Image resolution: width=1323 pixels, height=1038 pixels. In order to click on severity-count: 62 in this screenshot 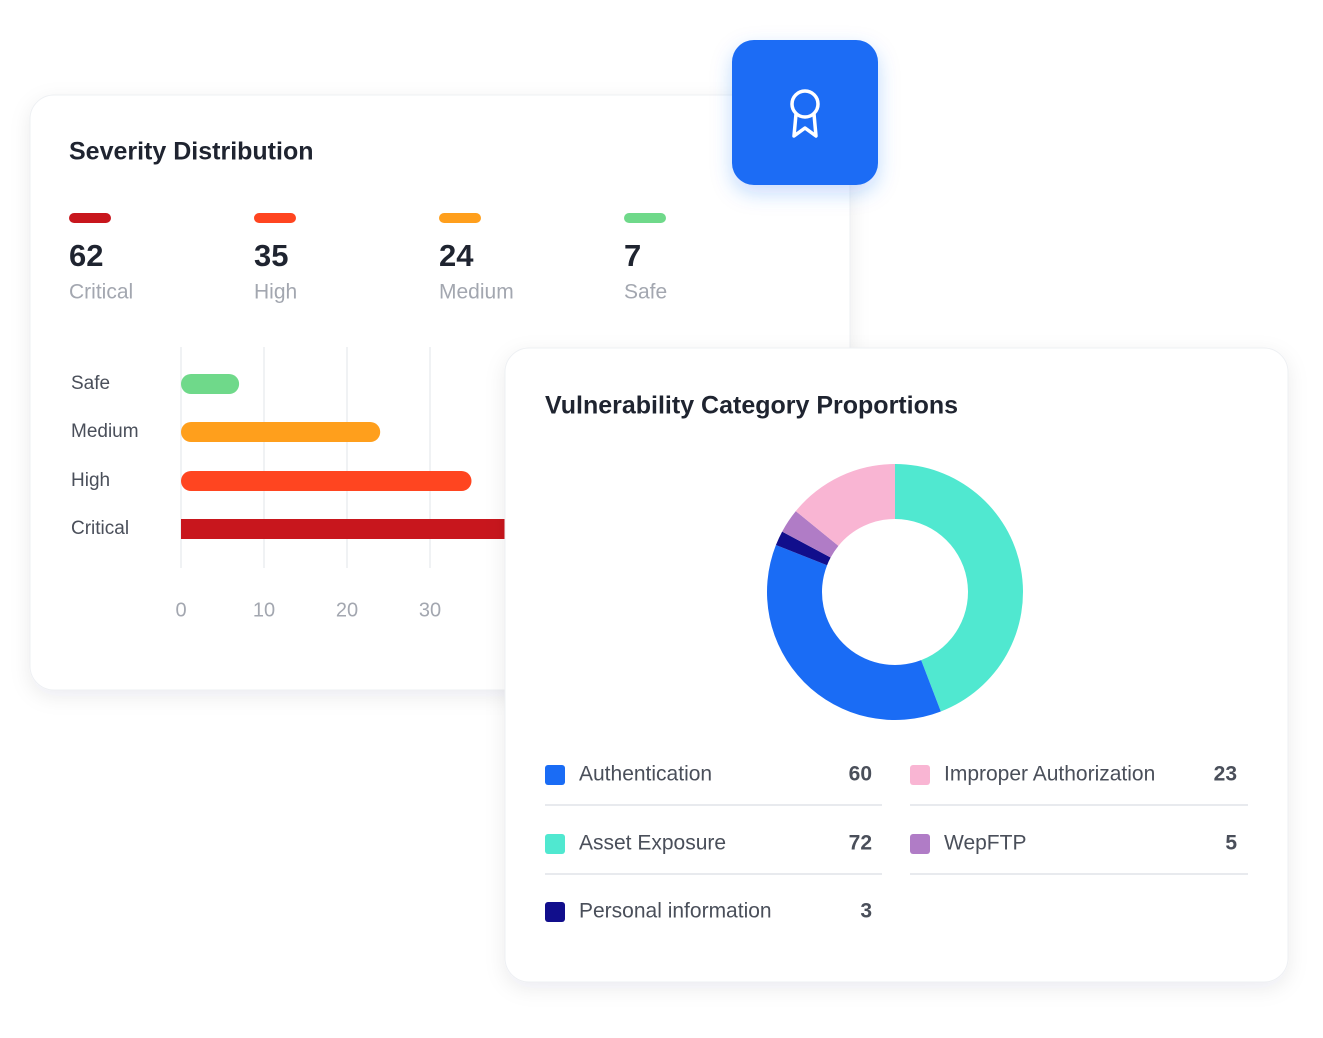, I will do `click(86, 255)`.